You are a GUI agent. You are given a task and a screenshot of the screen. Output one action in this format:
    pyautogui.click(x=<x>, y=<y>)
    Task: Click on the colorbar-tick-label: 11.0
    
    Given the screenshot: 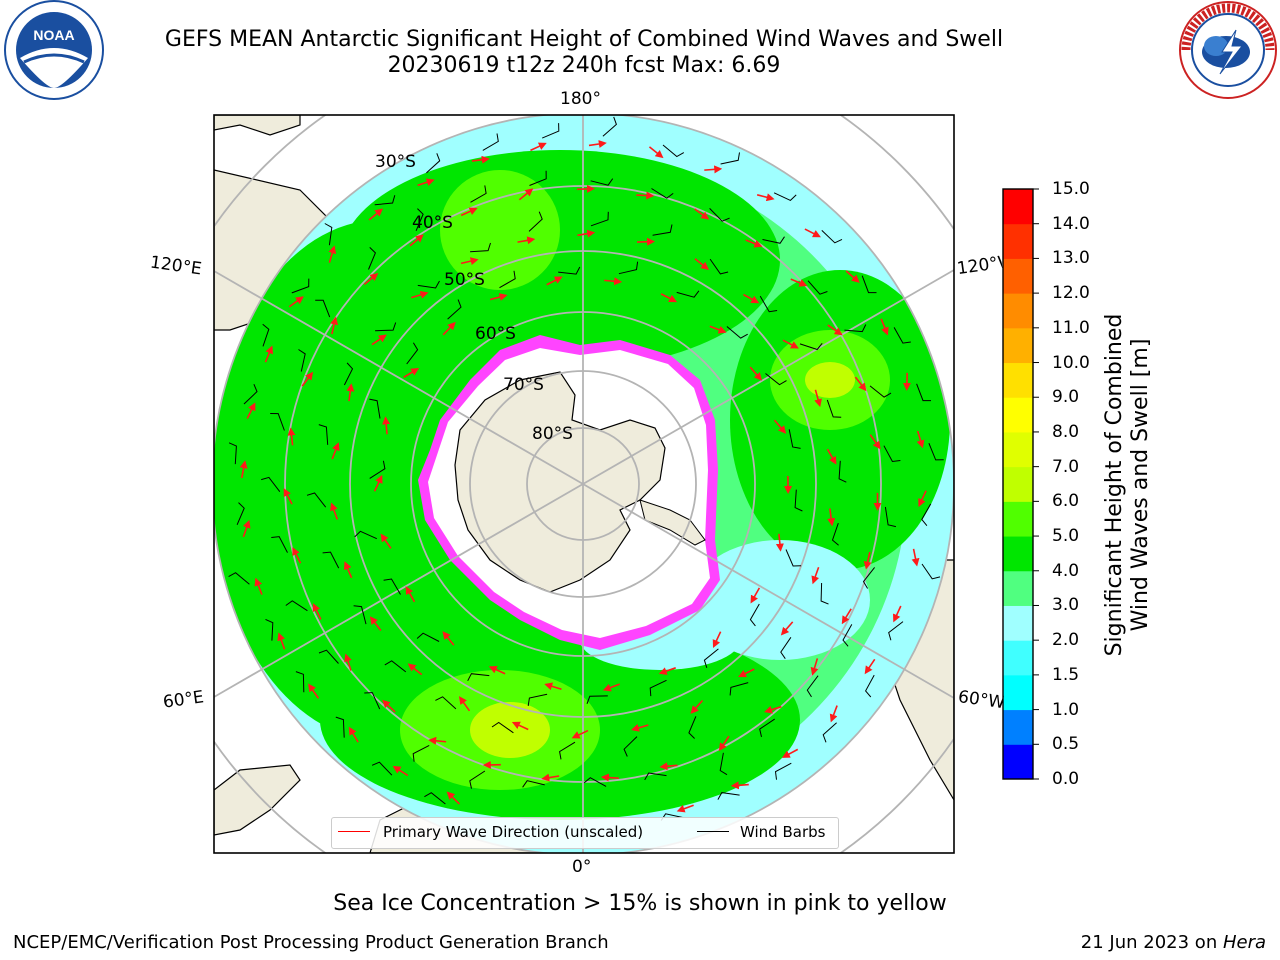 What is the action you would take?
    pyautogui.click(x=1071, y=327)
    